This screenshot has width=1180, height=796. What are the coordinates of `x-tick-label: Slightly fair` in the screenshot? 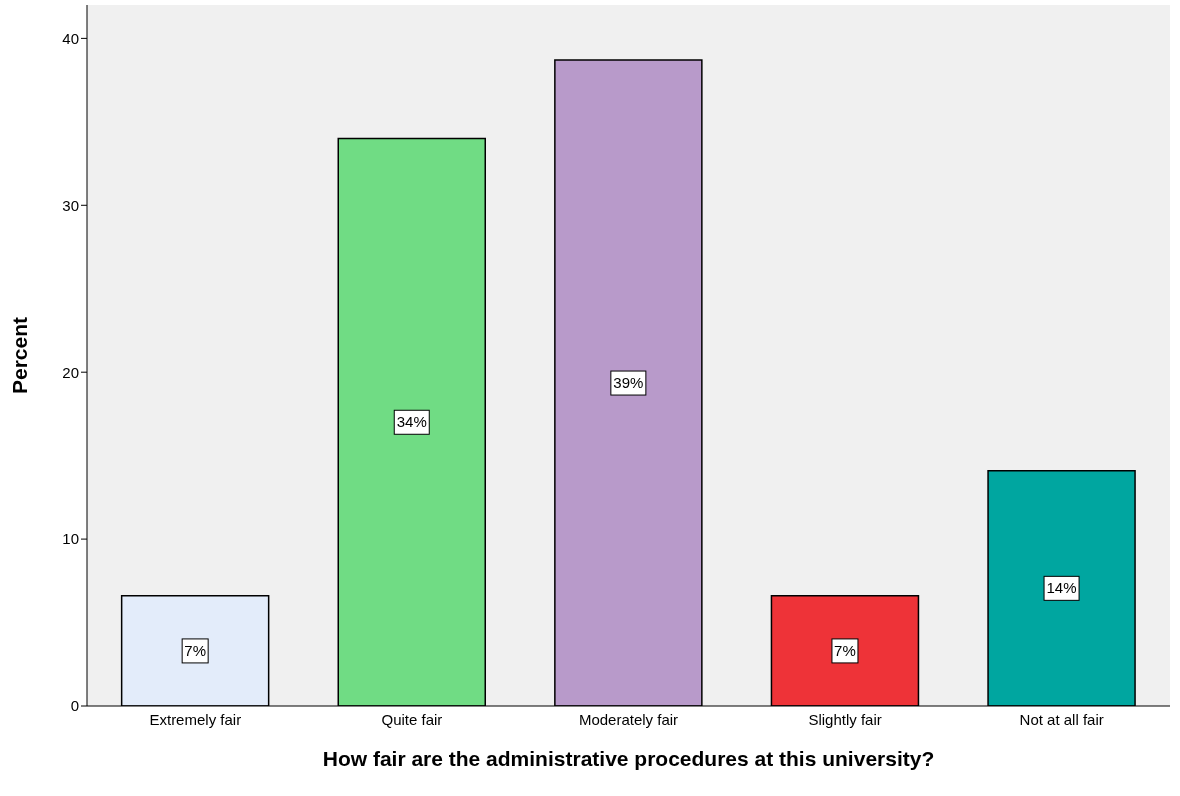 It's located at (845, 719).